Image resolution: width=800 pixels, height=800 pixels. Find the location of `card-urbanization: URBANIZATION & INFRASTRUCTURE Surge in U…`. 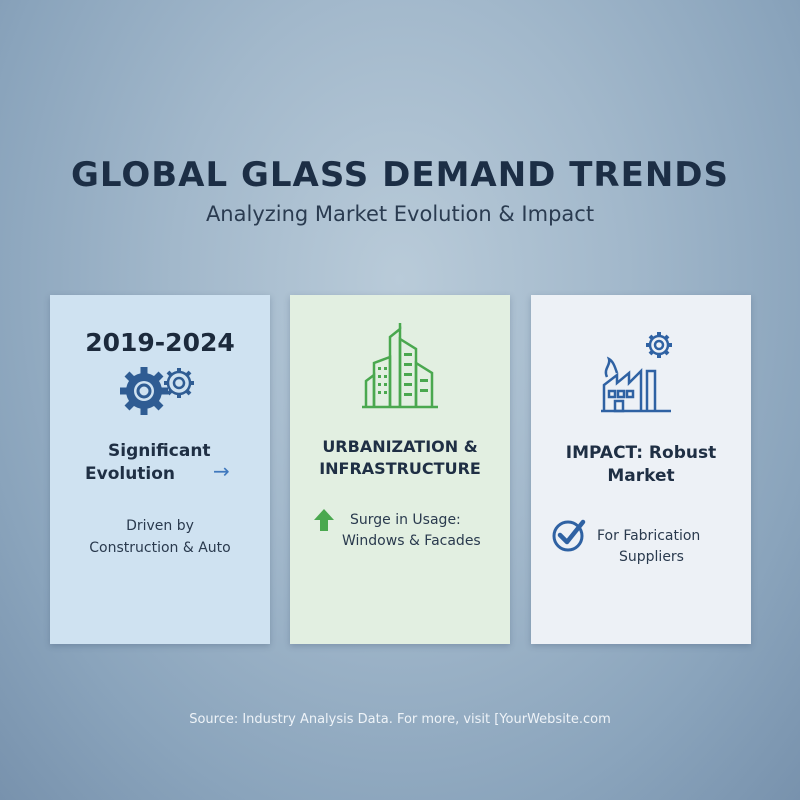

card-urbanization: URBANIZATION & INFRASTRUCTURE Surge in U… is located at coordinates (400, 469).